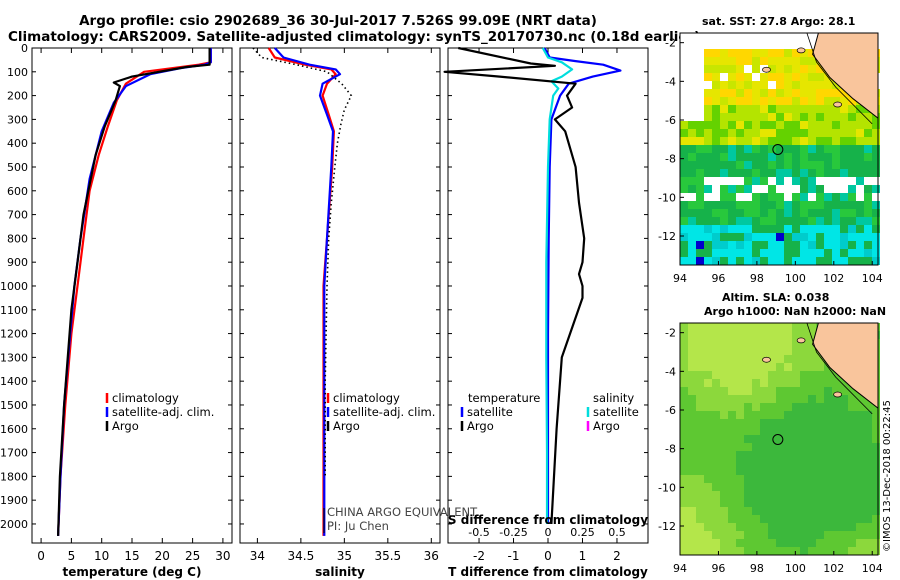 This screenshot has height=580, width=900. Describe the element at coordinates (17, 167) in the screenshot. I see `y-tick-label-5: 500` at that location.